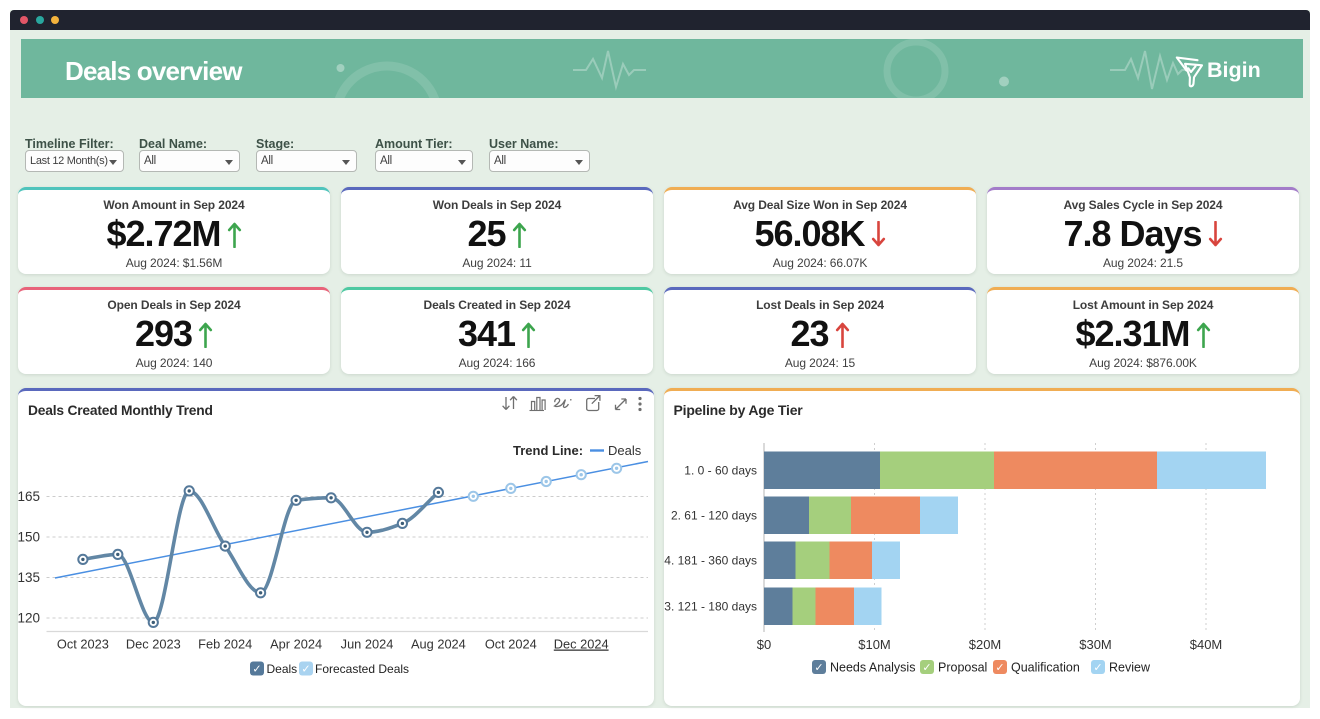  What do you see at coordinates (1095, 644) in the screenshot?
I see `svg-text: $30M` at bounding box center [1095, 644].